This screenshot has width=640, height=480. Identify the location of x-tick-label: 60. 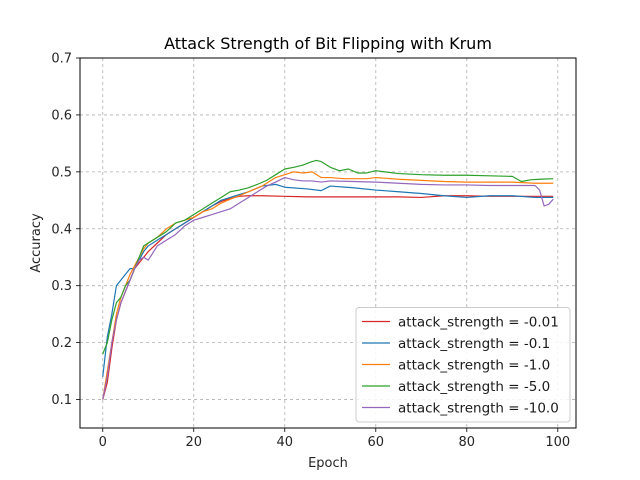
(376, 442).